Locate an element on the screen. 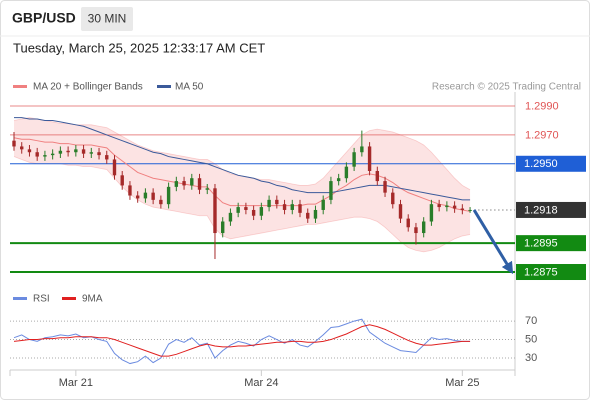 Image resolution: width=590 pixels, height=405 pixels. x-tick-label: Mar 25 is located at coordinates (462, 383).